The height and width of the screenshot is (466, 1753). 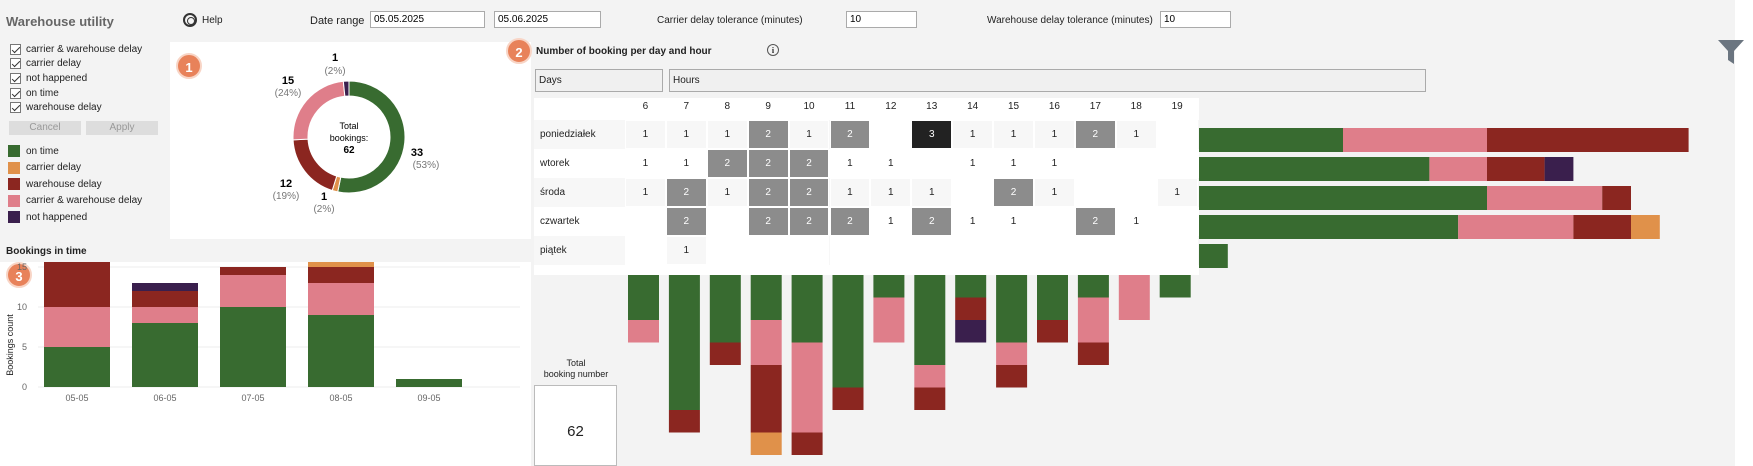 I want to click on heatmap-cell: 3, so click(x=932, y=134).